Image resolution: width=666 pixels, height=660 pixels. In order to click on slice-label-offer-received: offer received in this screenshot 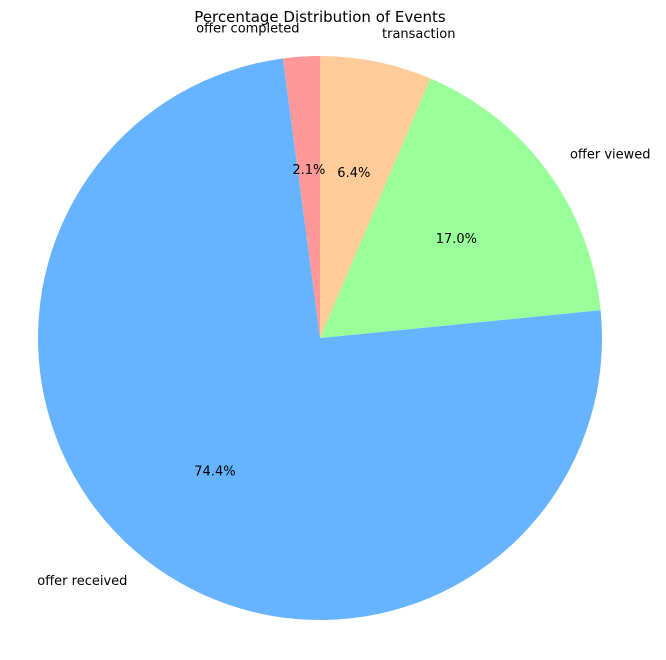, I will do `click(82, 581)`.